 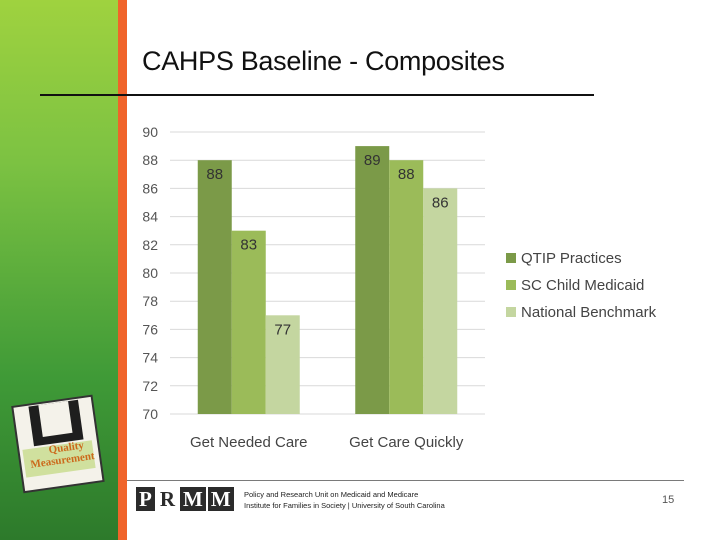 What do you see at coordinates (406, 442) in the screenshot?
I see `x-category-label: Get Care Quickly` at bounding box center [406, 442].